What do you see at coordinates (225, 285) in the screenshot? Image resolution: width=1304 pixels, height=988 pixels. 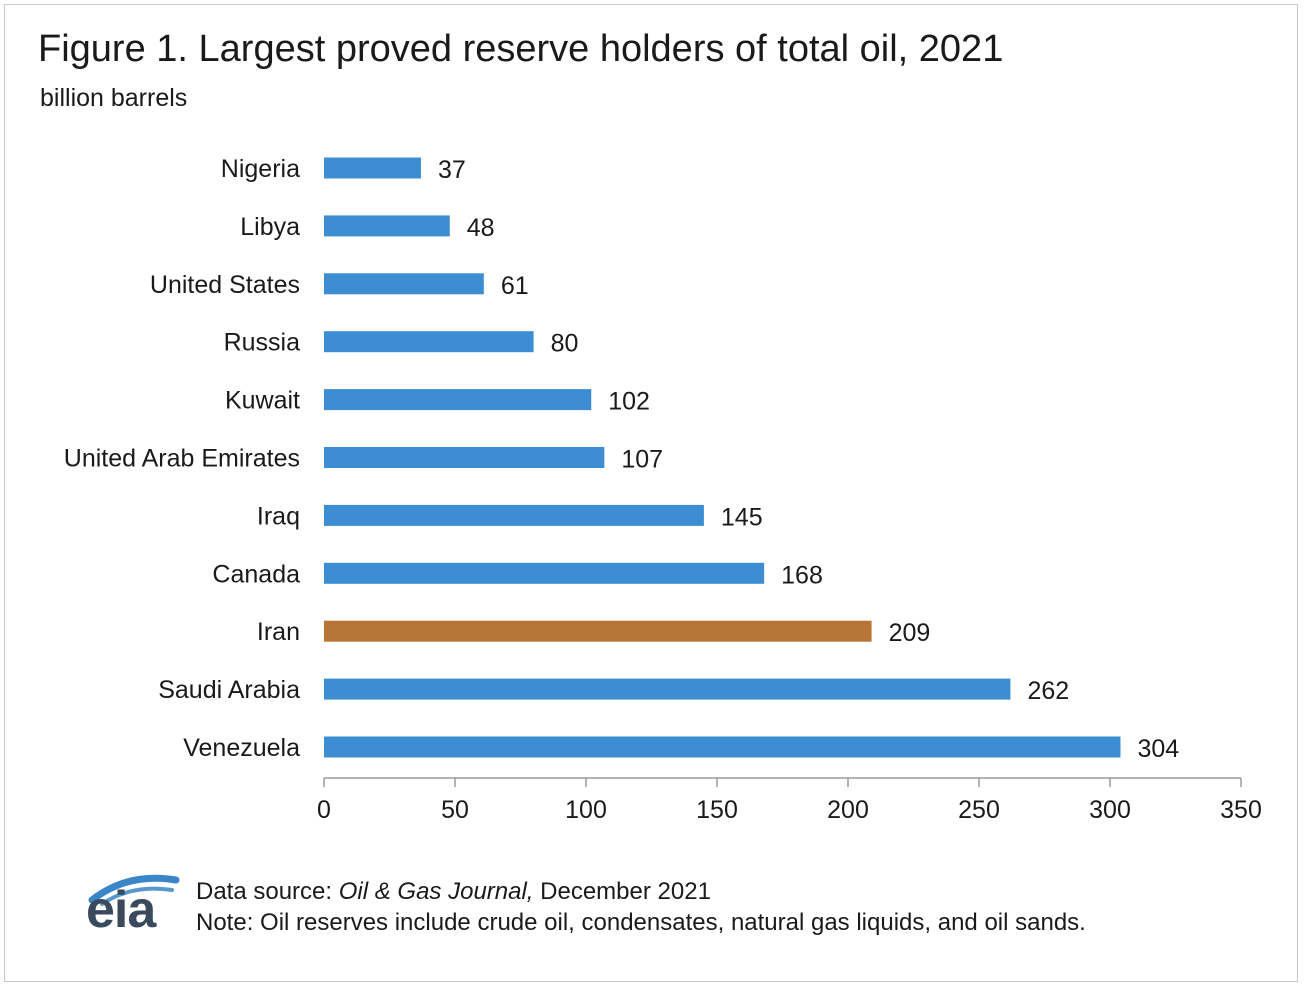 I see `category-label-united-states: United States` at bounding box center [225, 285].